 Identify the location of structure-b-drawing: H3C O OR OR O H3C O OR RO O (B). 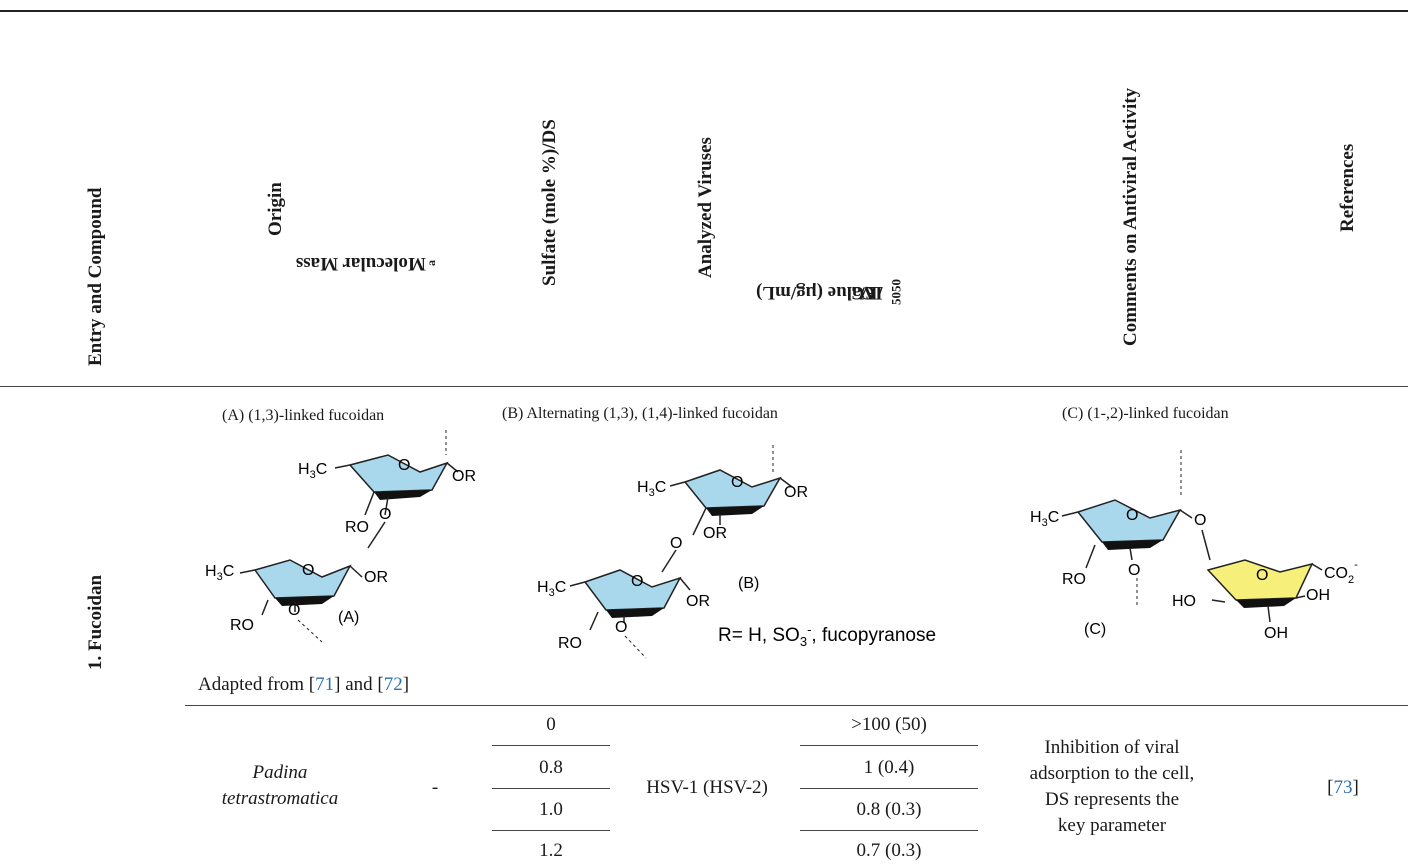
(672, 552).